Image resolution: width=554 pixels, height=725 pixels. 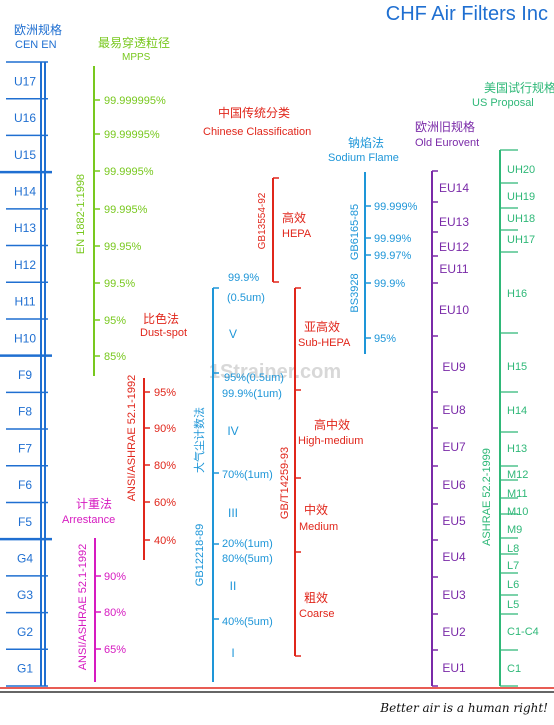 I want to click on hepa-label-en: HEPA, so click(x=297, y=234).